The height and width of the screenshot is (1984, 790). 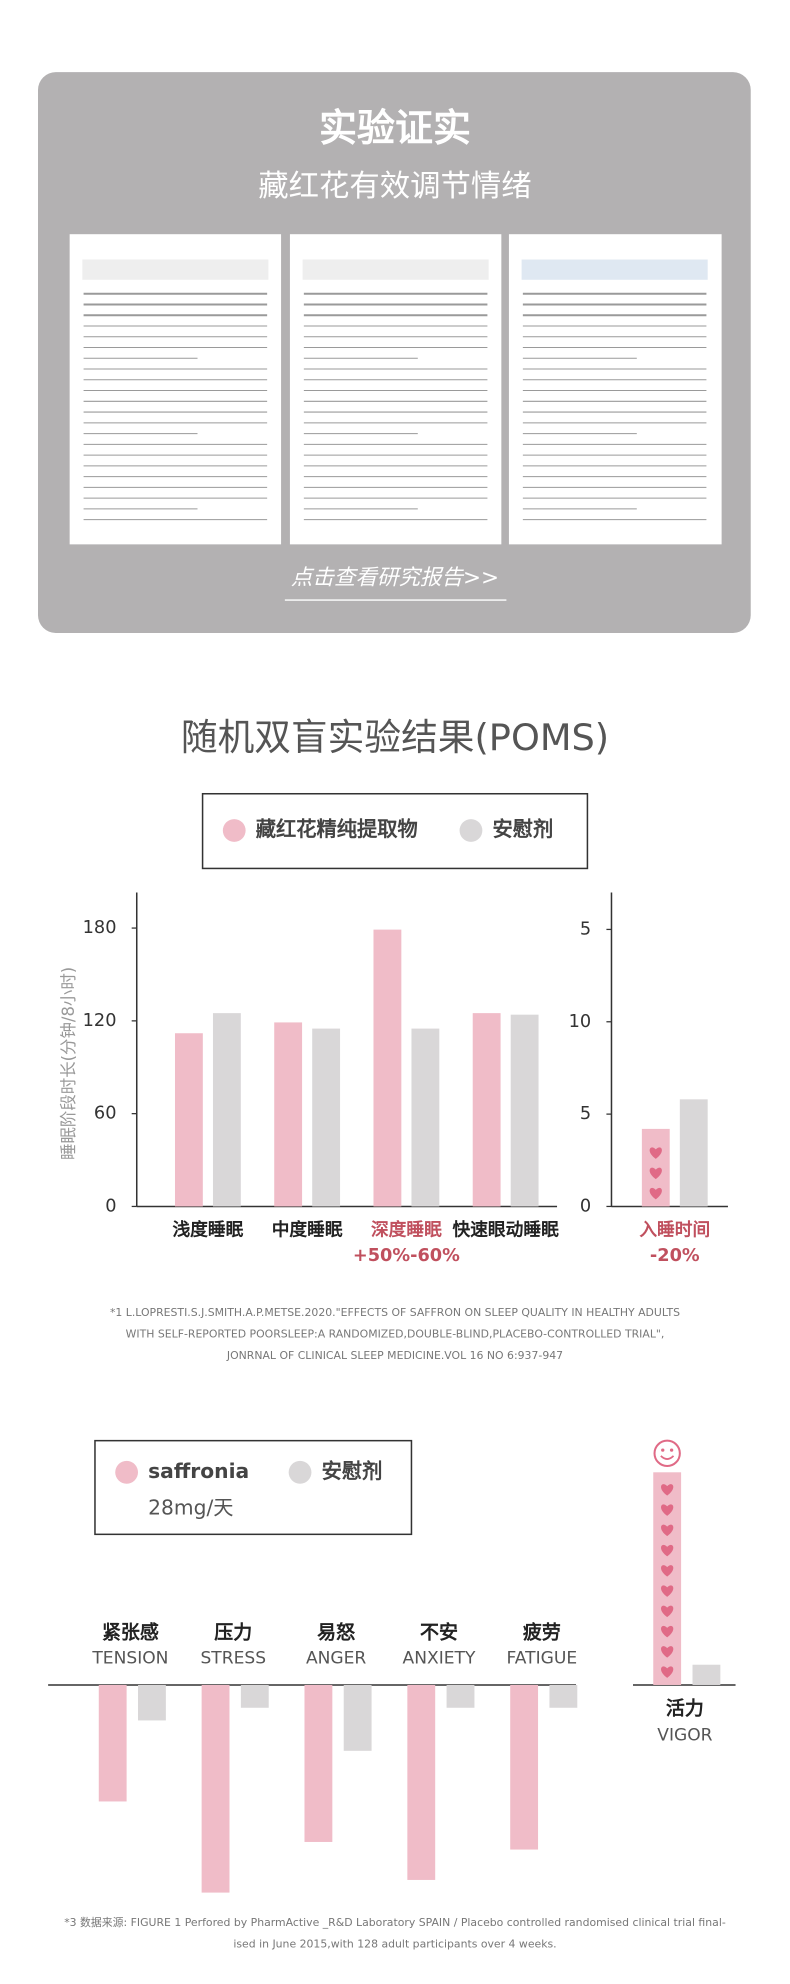 I want to click on category-label-en: ANGER, so click(x=336, y=1658).